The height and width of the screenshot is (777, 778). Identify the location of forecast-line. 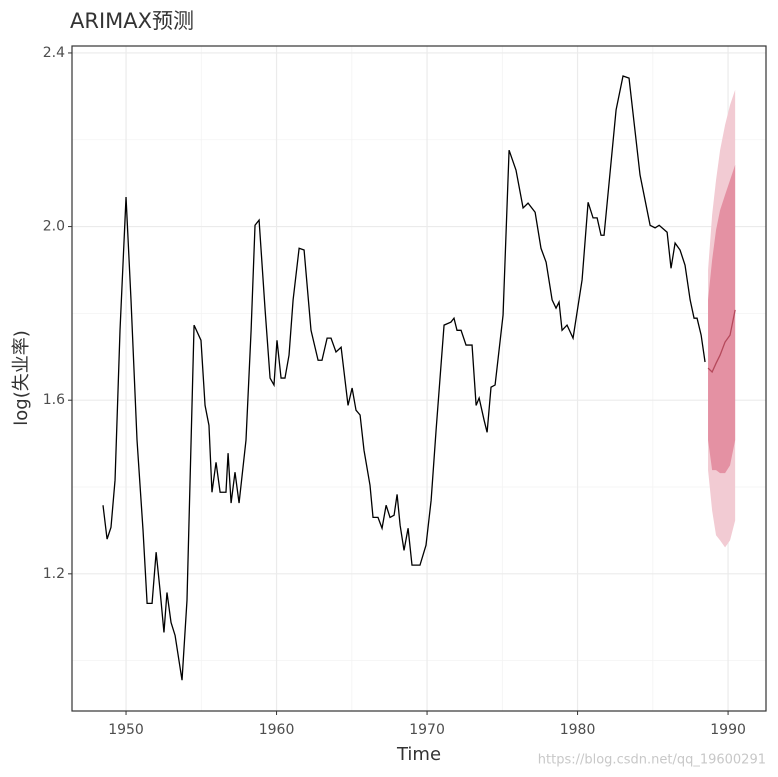
(721, 341).